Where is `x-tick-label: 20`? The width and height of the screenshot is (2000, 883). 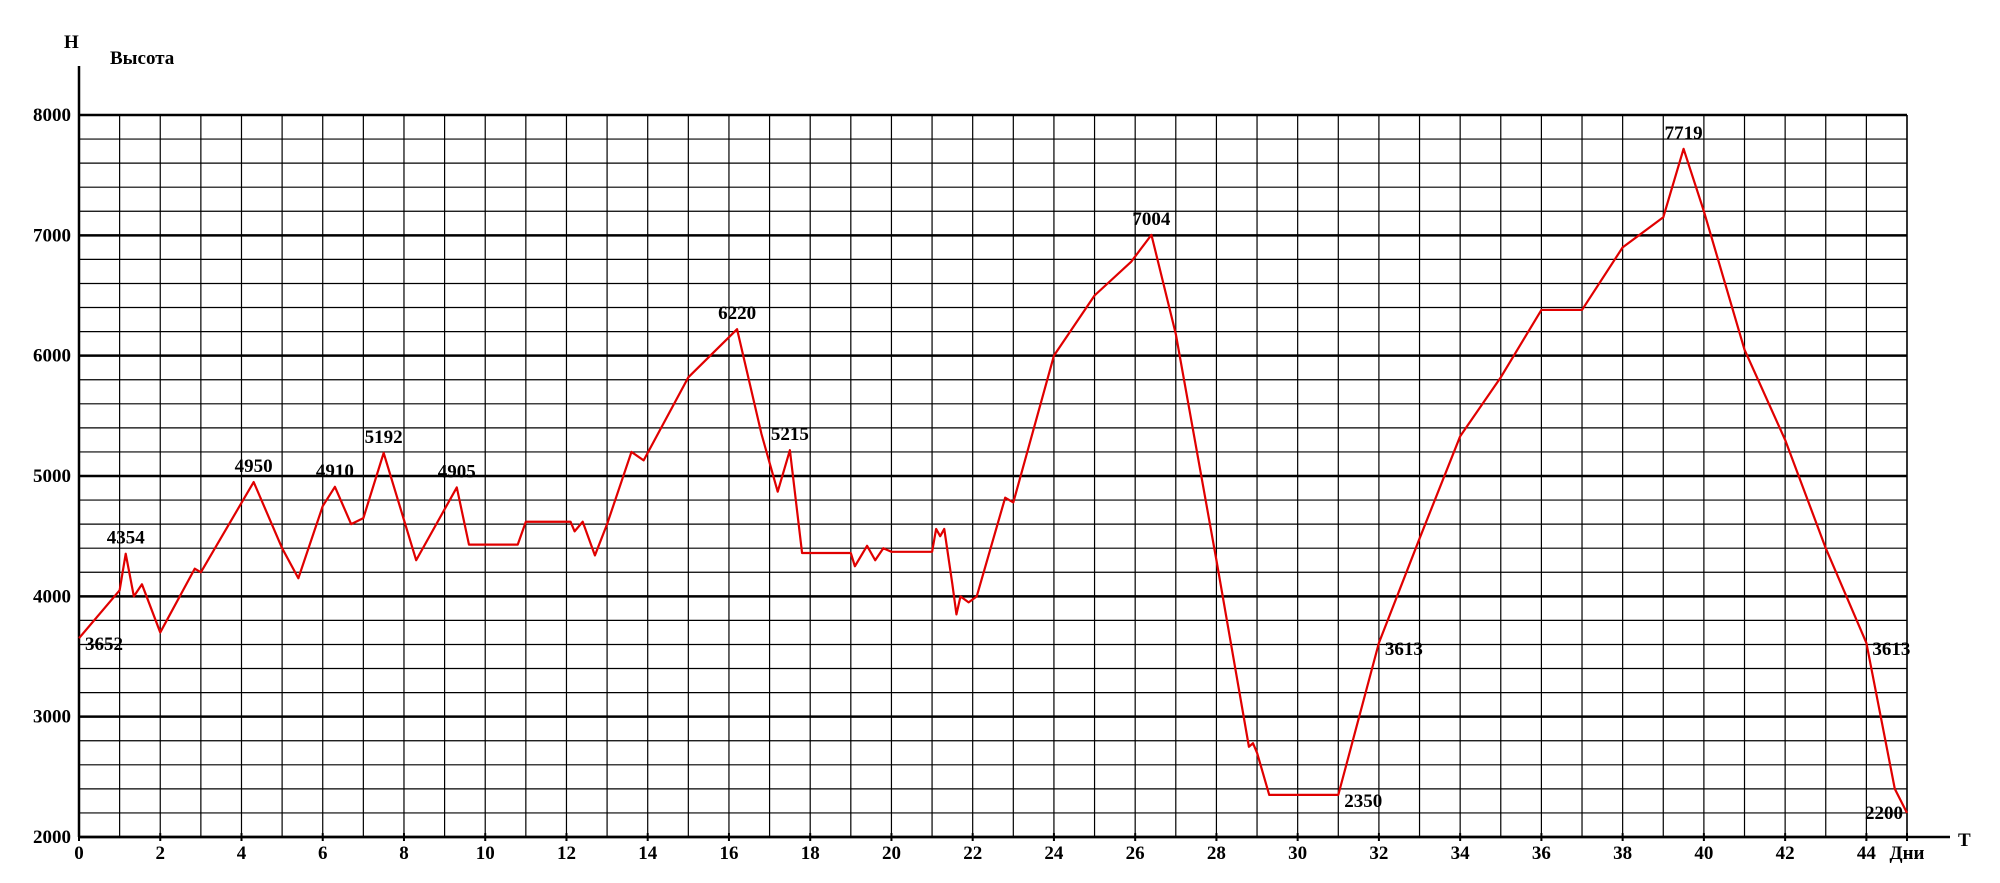 x-tick-label: 20 is located at coordinates (891, 853).